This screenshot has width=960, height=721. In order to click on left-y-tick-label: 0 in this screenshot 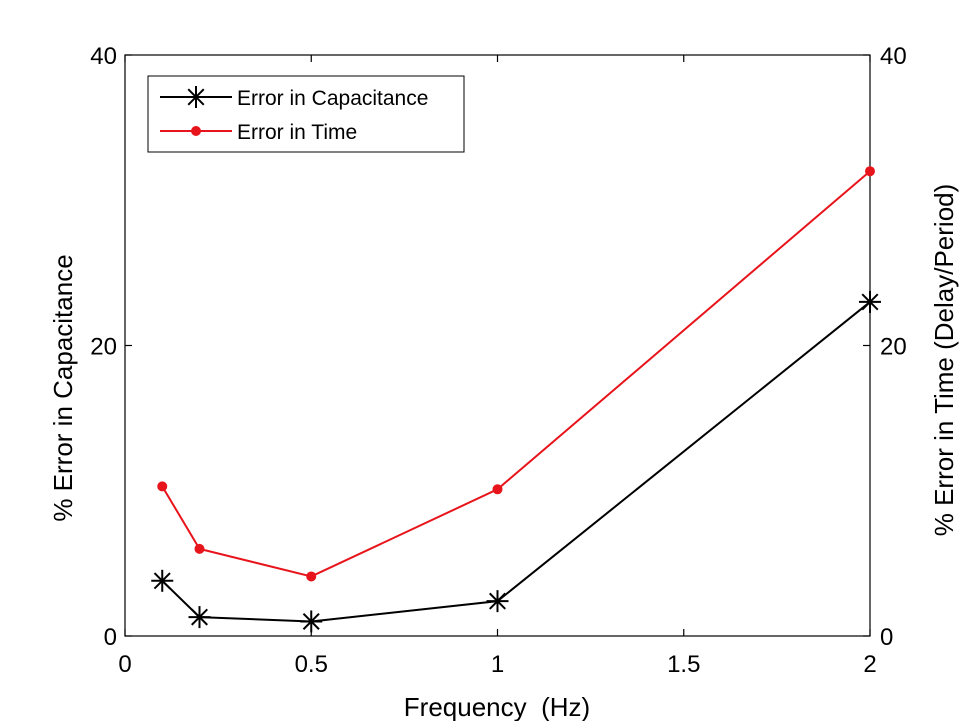, I will do `click(110, 637)`.